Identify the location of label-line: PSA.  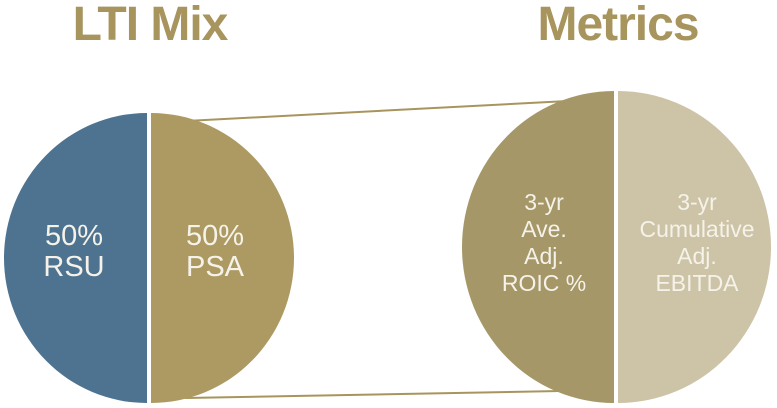
(215, 267).